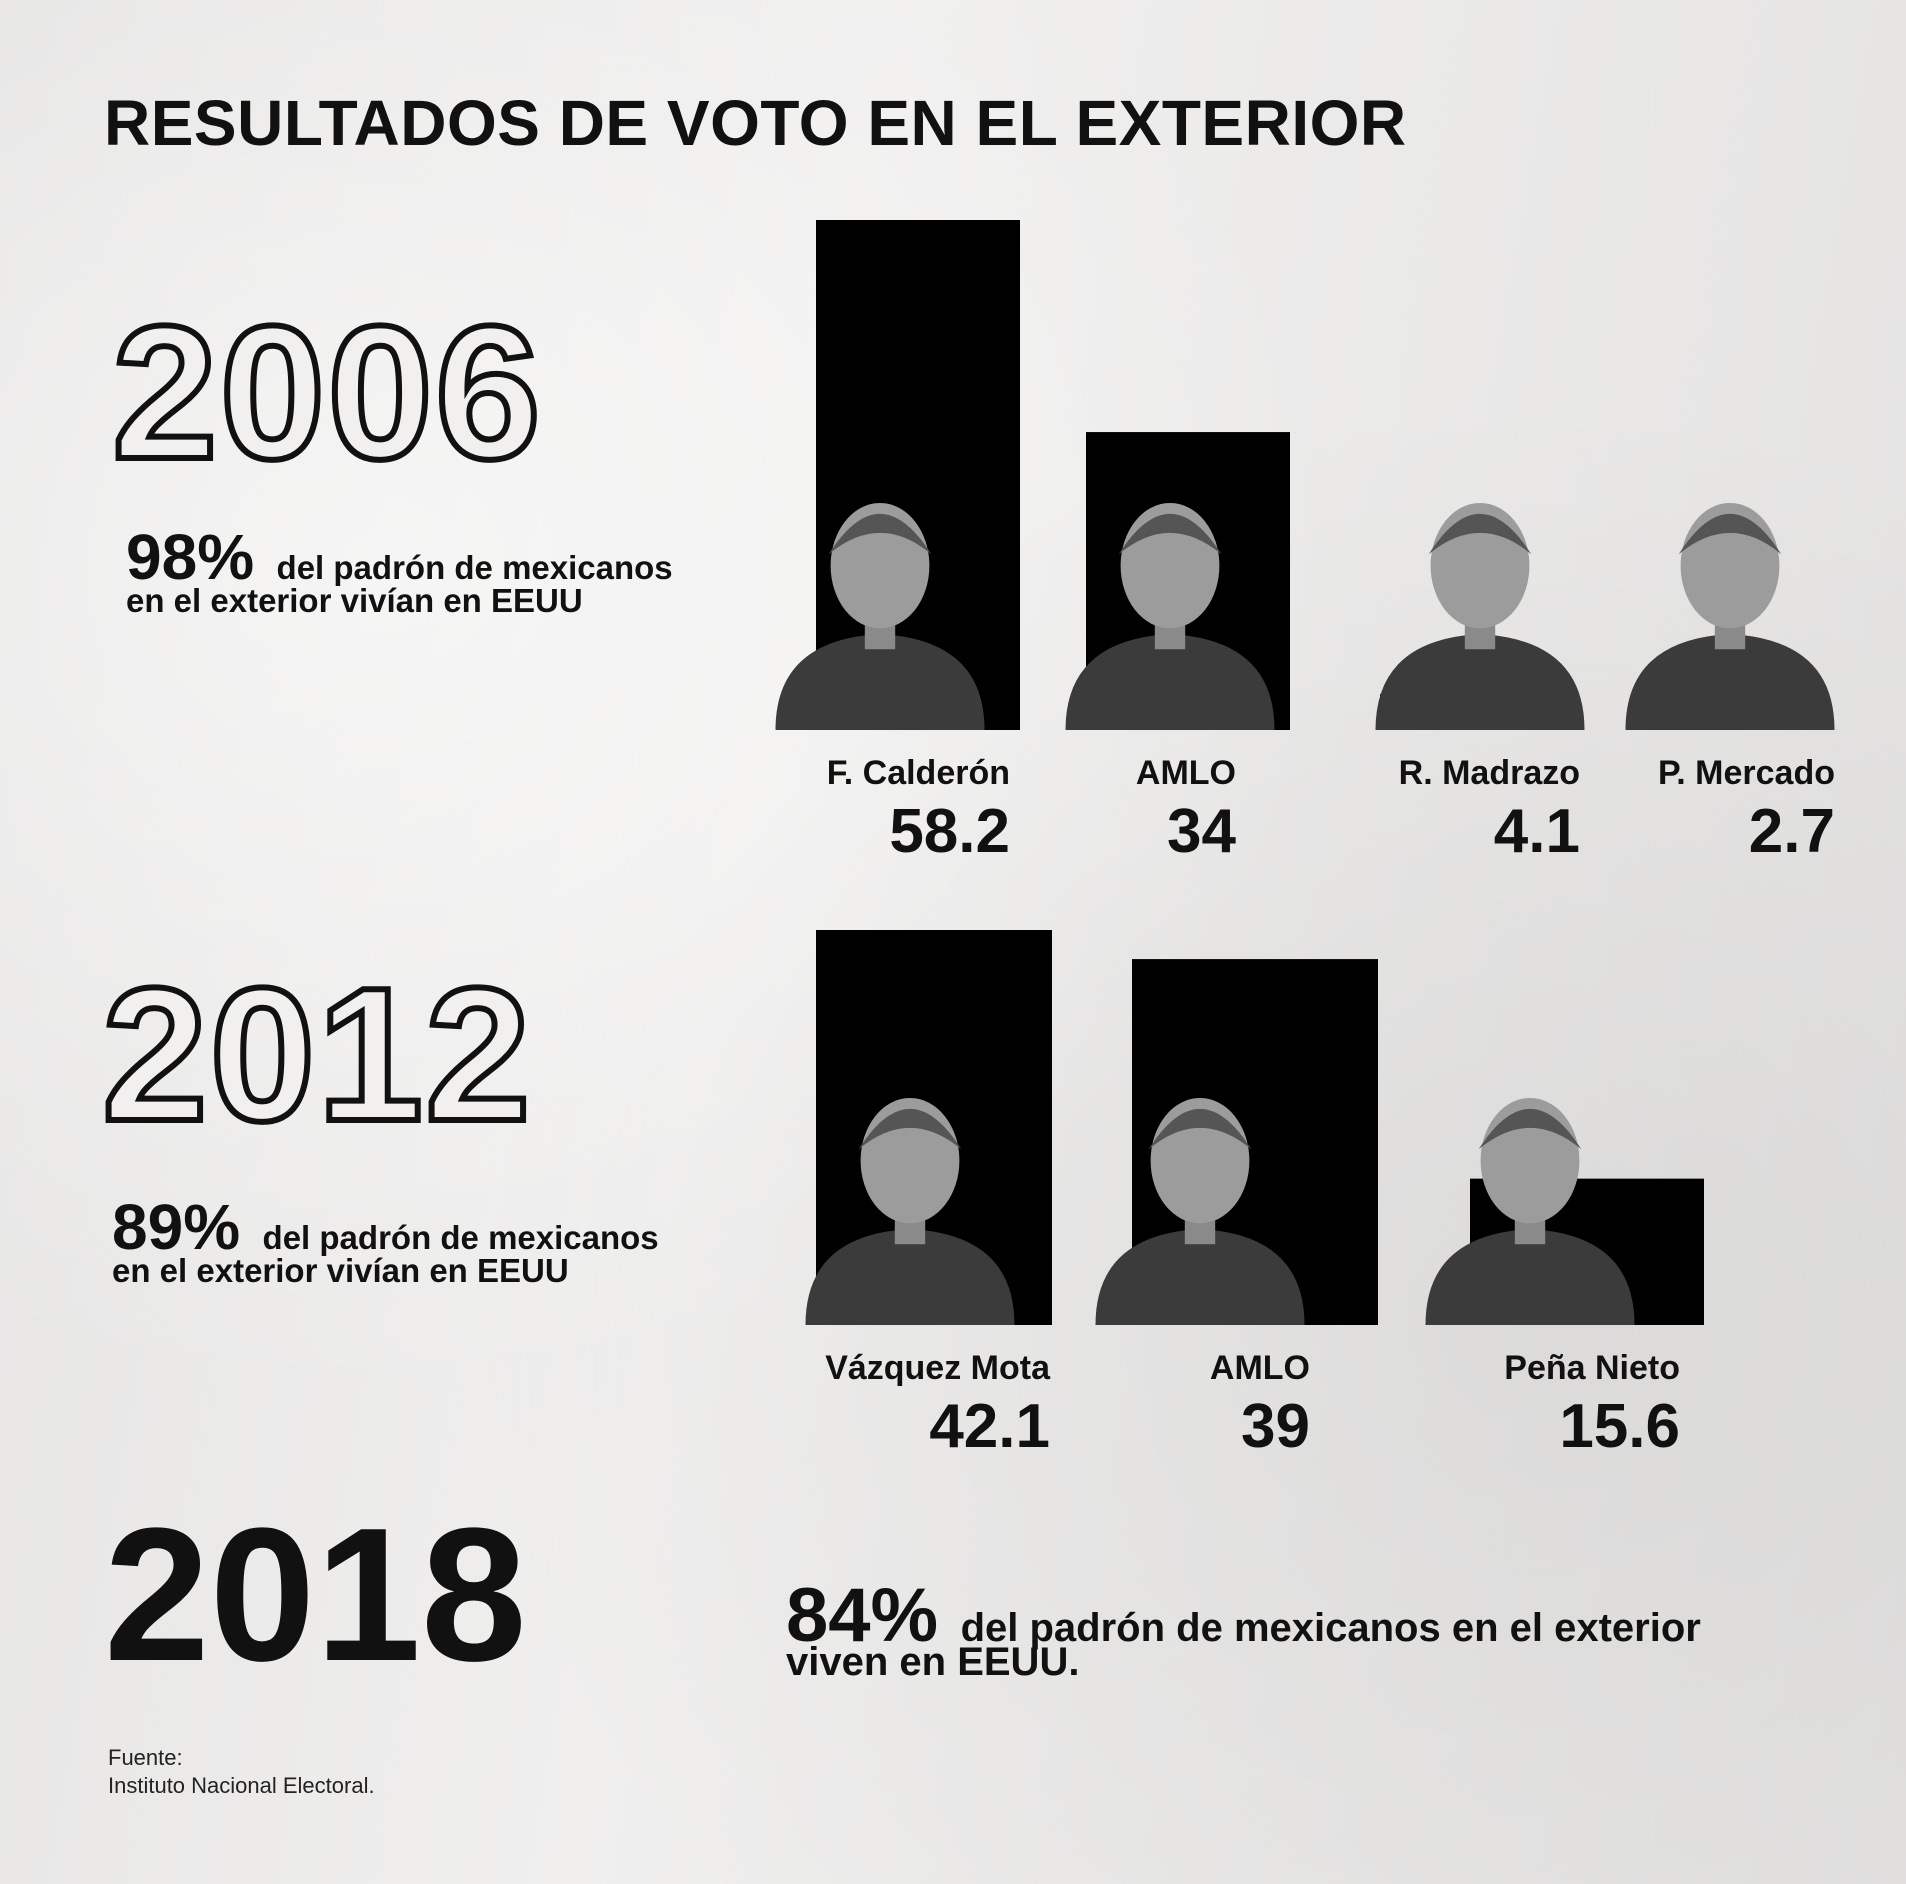 The image size is (1906, 1884). What do you see at coordinates (190, 557) in the screenshot?
I see `pct-value-2006: 98%` at bounding box center [190, 557].